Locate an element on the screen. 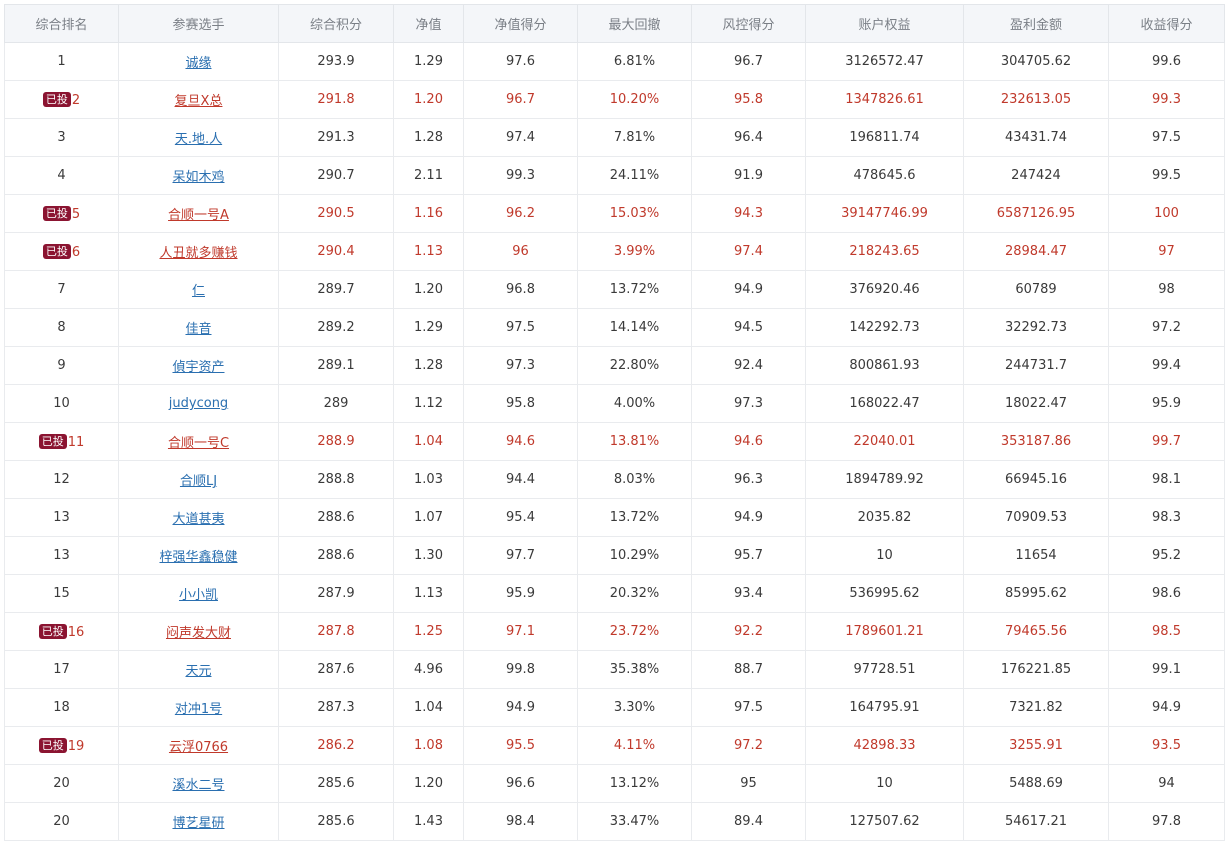  account-equity-cell: 218243.65 is located at coordinates (884, 251).